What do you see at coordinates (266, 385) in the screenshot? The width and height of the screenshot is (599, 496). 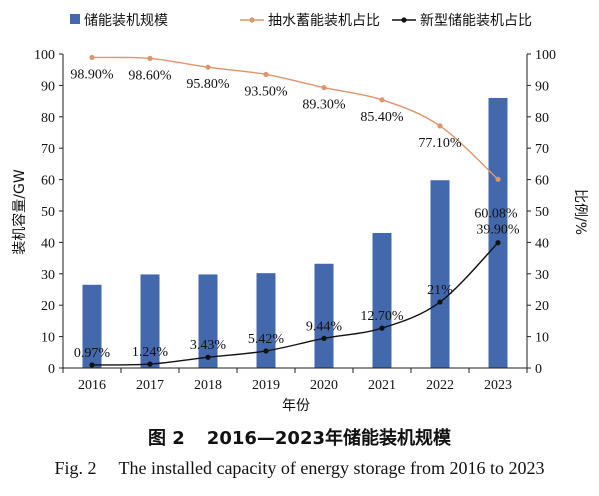 I see `x-tick-label: 2019` at bounding box center [266, 385].